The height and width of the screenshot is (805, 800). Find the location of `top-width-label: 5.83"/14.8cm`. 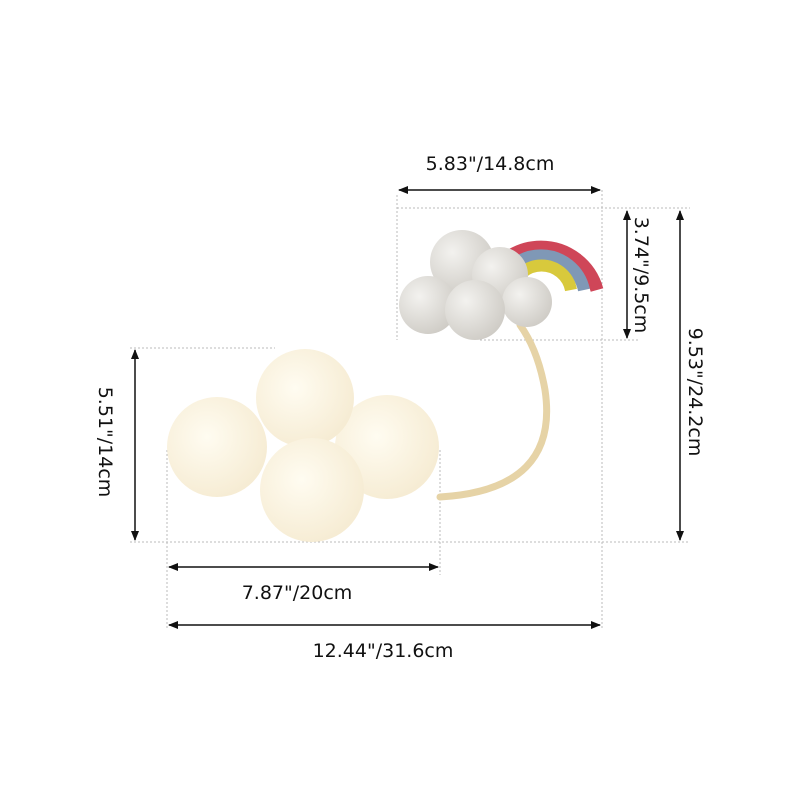

top-width-label: 5.83"/14.8cm is located at coordinates (490, 164).